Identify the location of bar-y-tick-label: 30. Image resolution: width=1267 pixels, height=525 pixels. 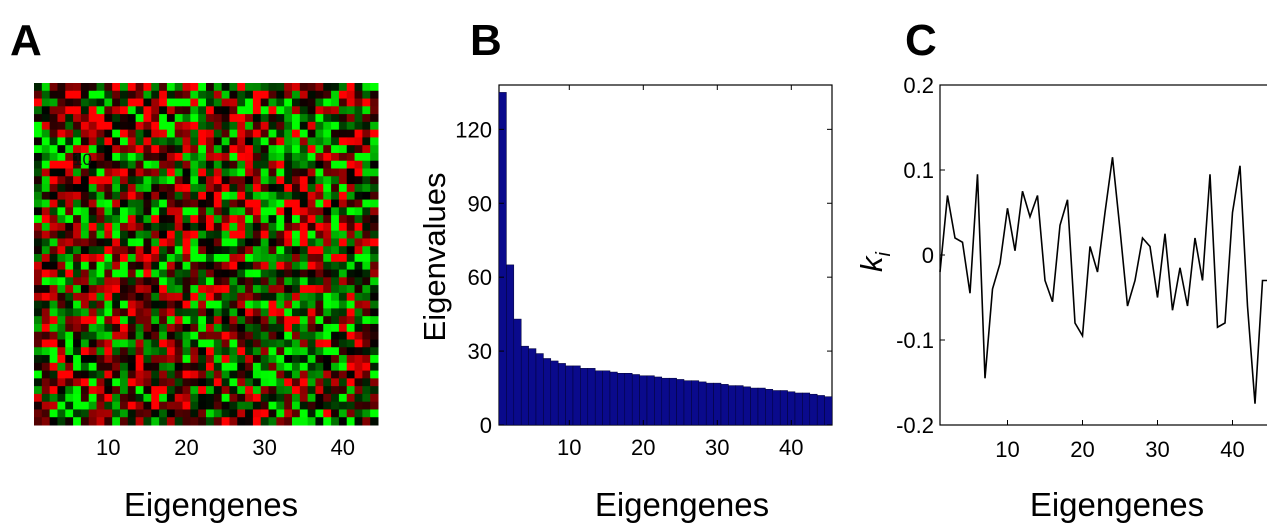
(480, 351).